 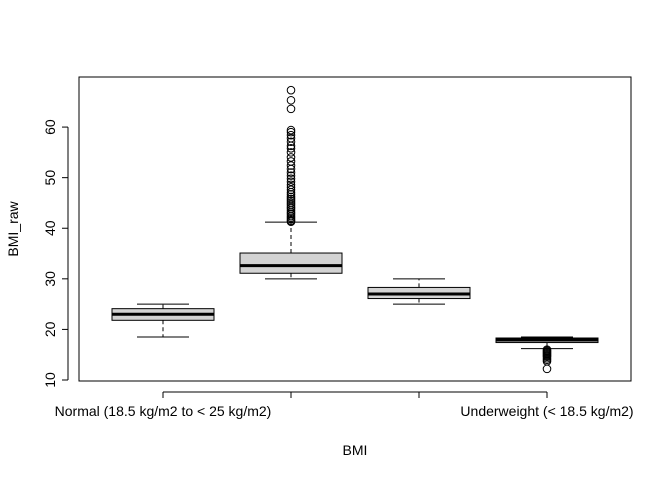 I want to click on y-tick-label: 40, so click(x=50, y=228).